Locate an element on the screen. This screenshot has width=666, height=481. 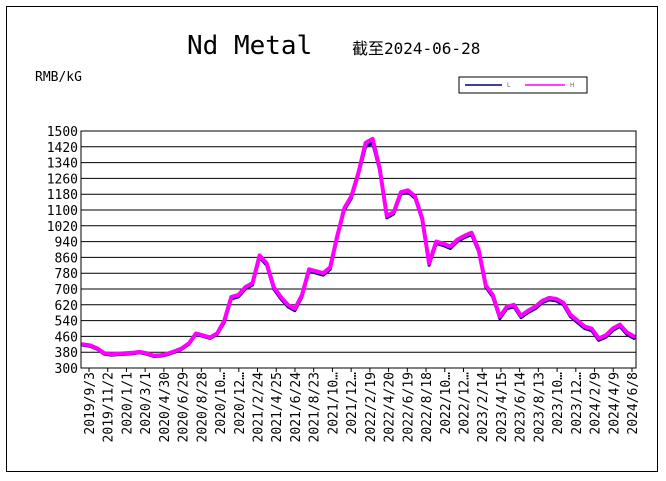
x-tick-label: 2021/2/24 is located at coordinates (259, 407).